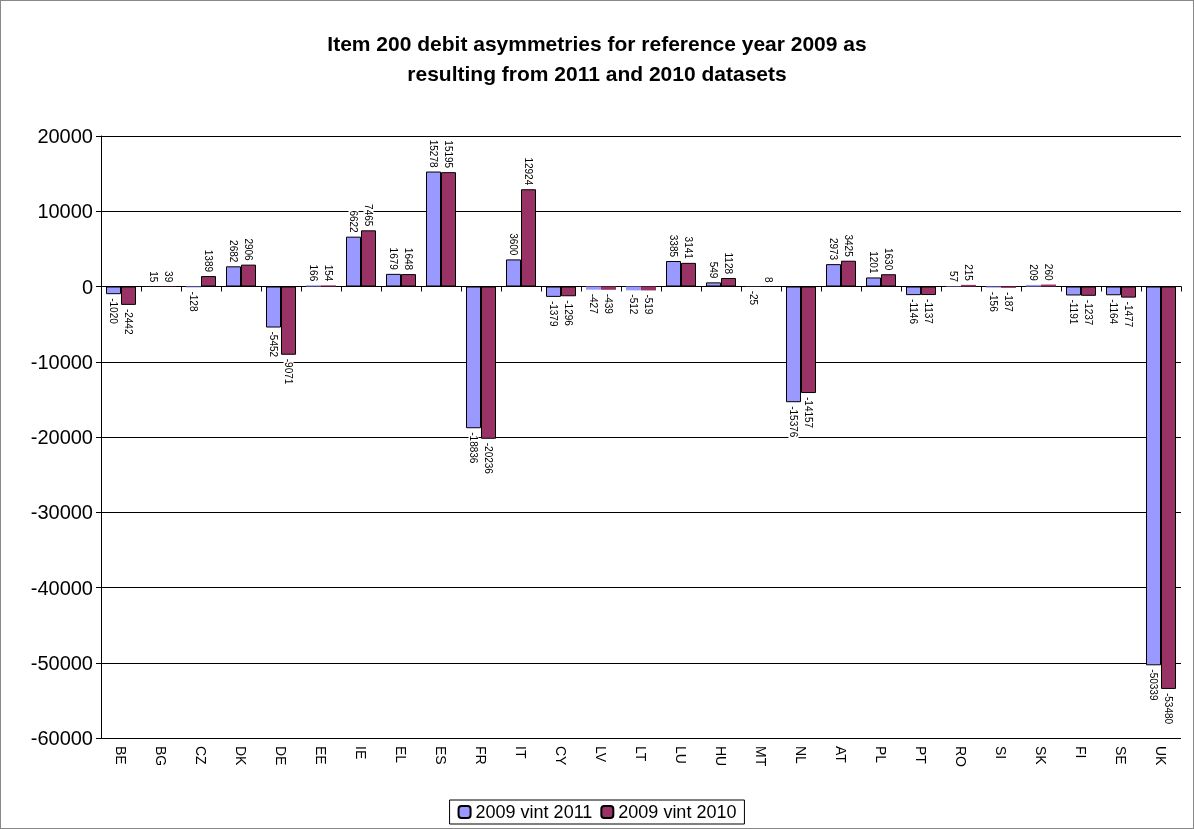  What do you see at coordinates (128, 321) in the screenshot?
I see `data-label: -2442` at bounding box center [128, 321].